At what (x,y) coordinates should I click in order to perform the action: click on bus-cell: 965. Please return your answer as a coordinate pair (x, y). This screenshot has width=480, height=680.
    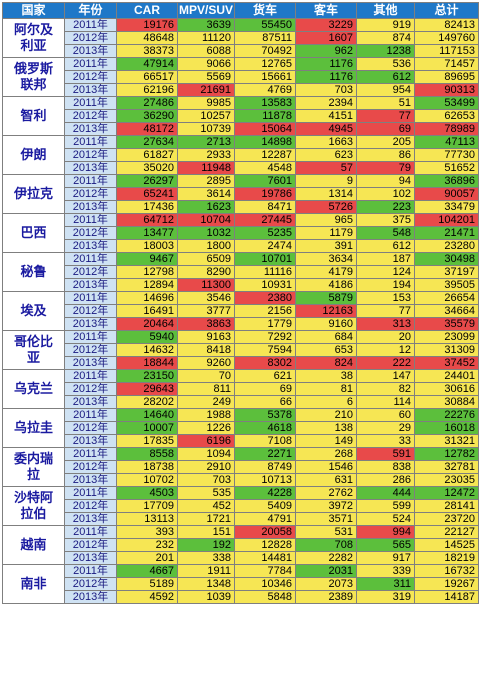
    Looking at the image, I should click on (326, 220).